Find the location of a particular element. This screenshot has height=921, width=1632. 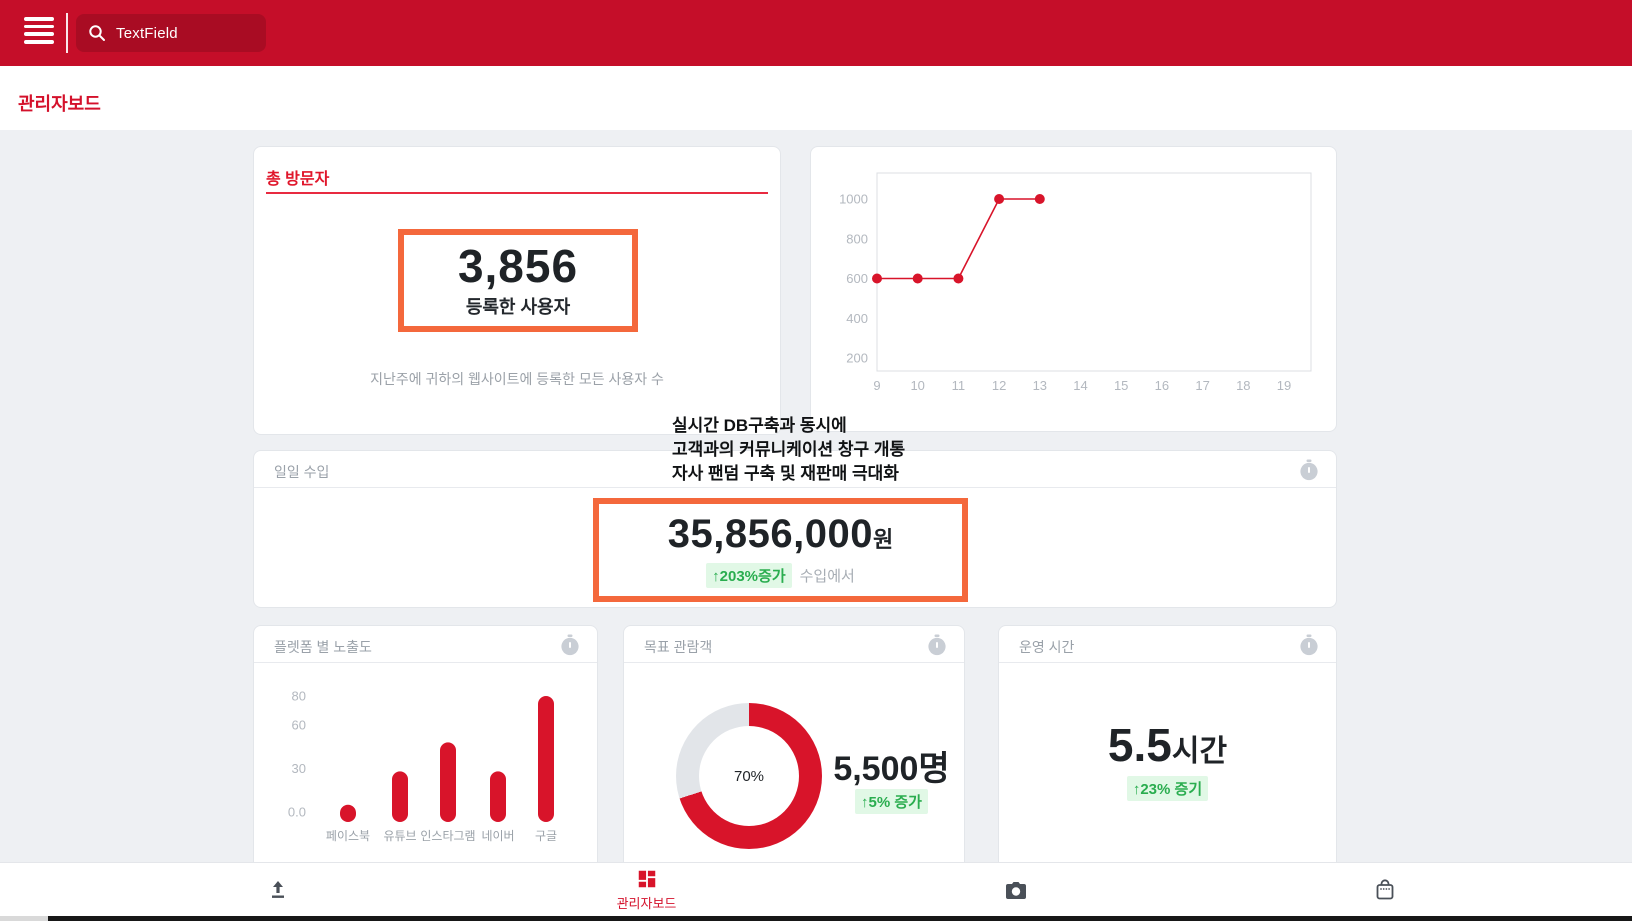

platform-title: 플렛폼 별 노출도 is located at coordinates (323, 647).